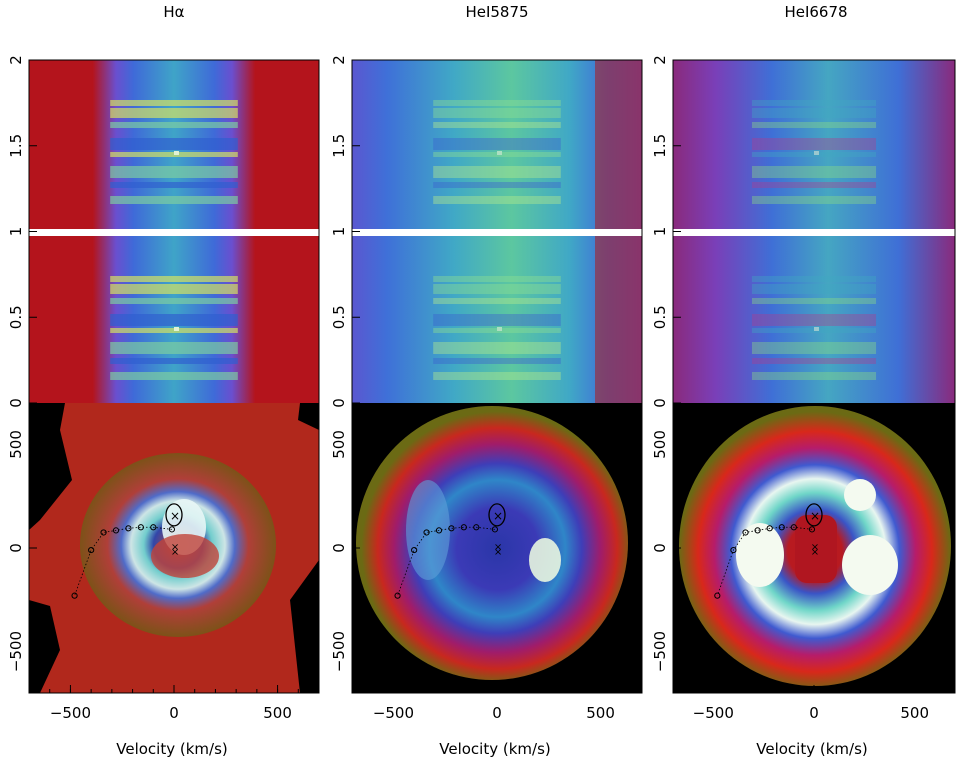 The image size is (959, 763). I want to click on phase-separator-halpha, so click(174, 232).